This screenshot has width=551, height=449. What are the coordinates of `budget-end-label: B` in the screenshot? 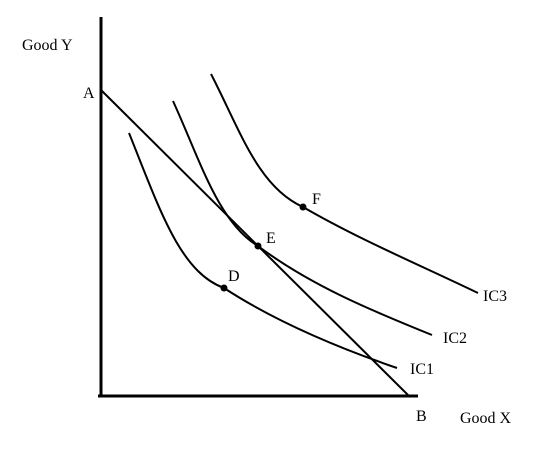 It's located at (421, 416).